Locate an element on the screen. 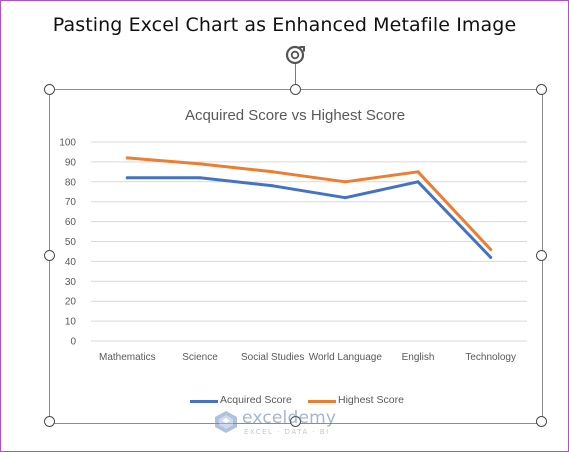 The width and height of the screenshot is (569, 452). legend-label-acquired: Acquired Score is located at coordinates (256, 400).